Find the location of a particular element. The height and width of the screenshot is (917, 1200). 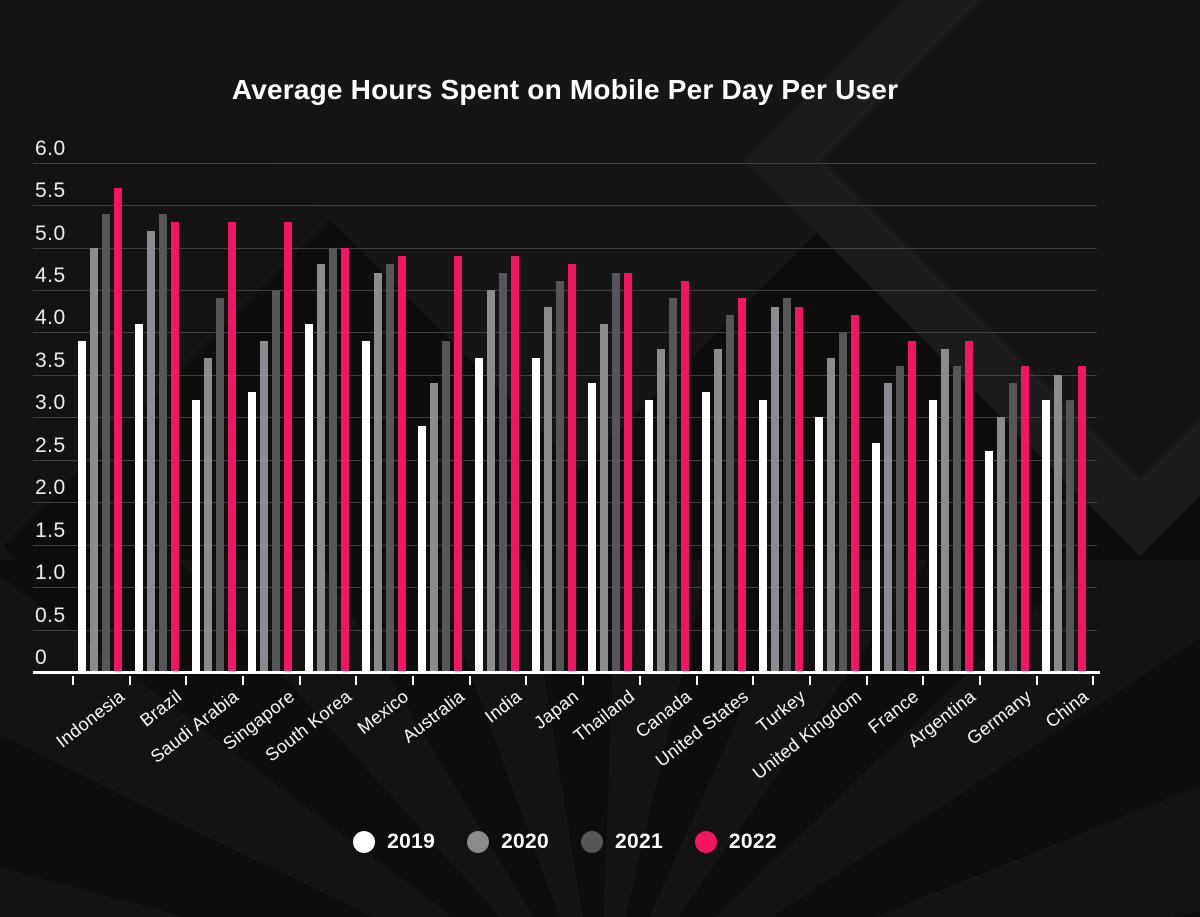

bar-group-japan is located at coordinates (553, 417).